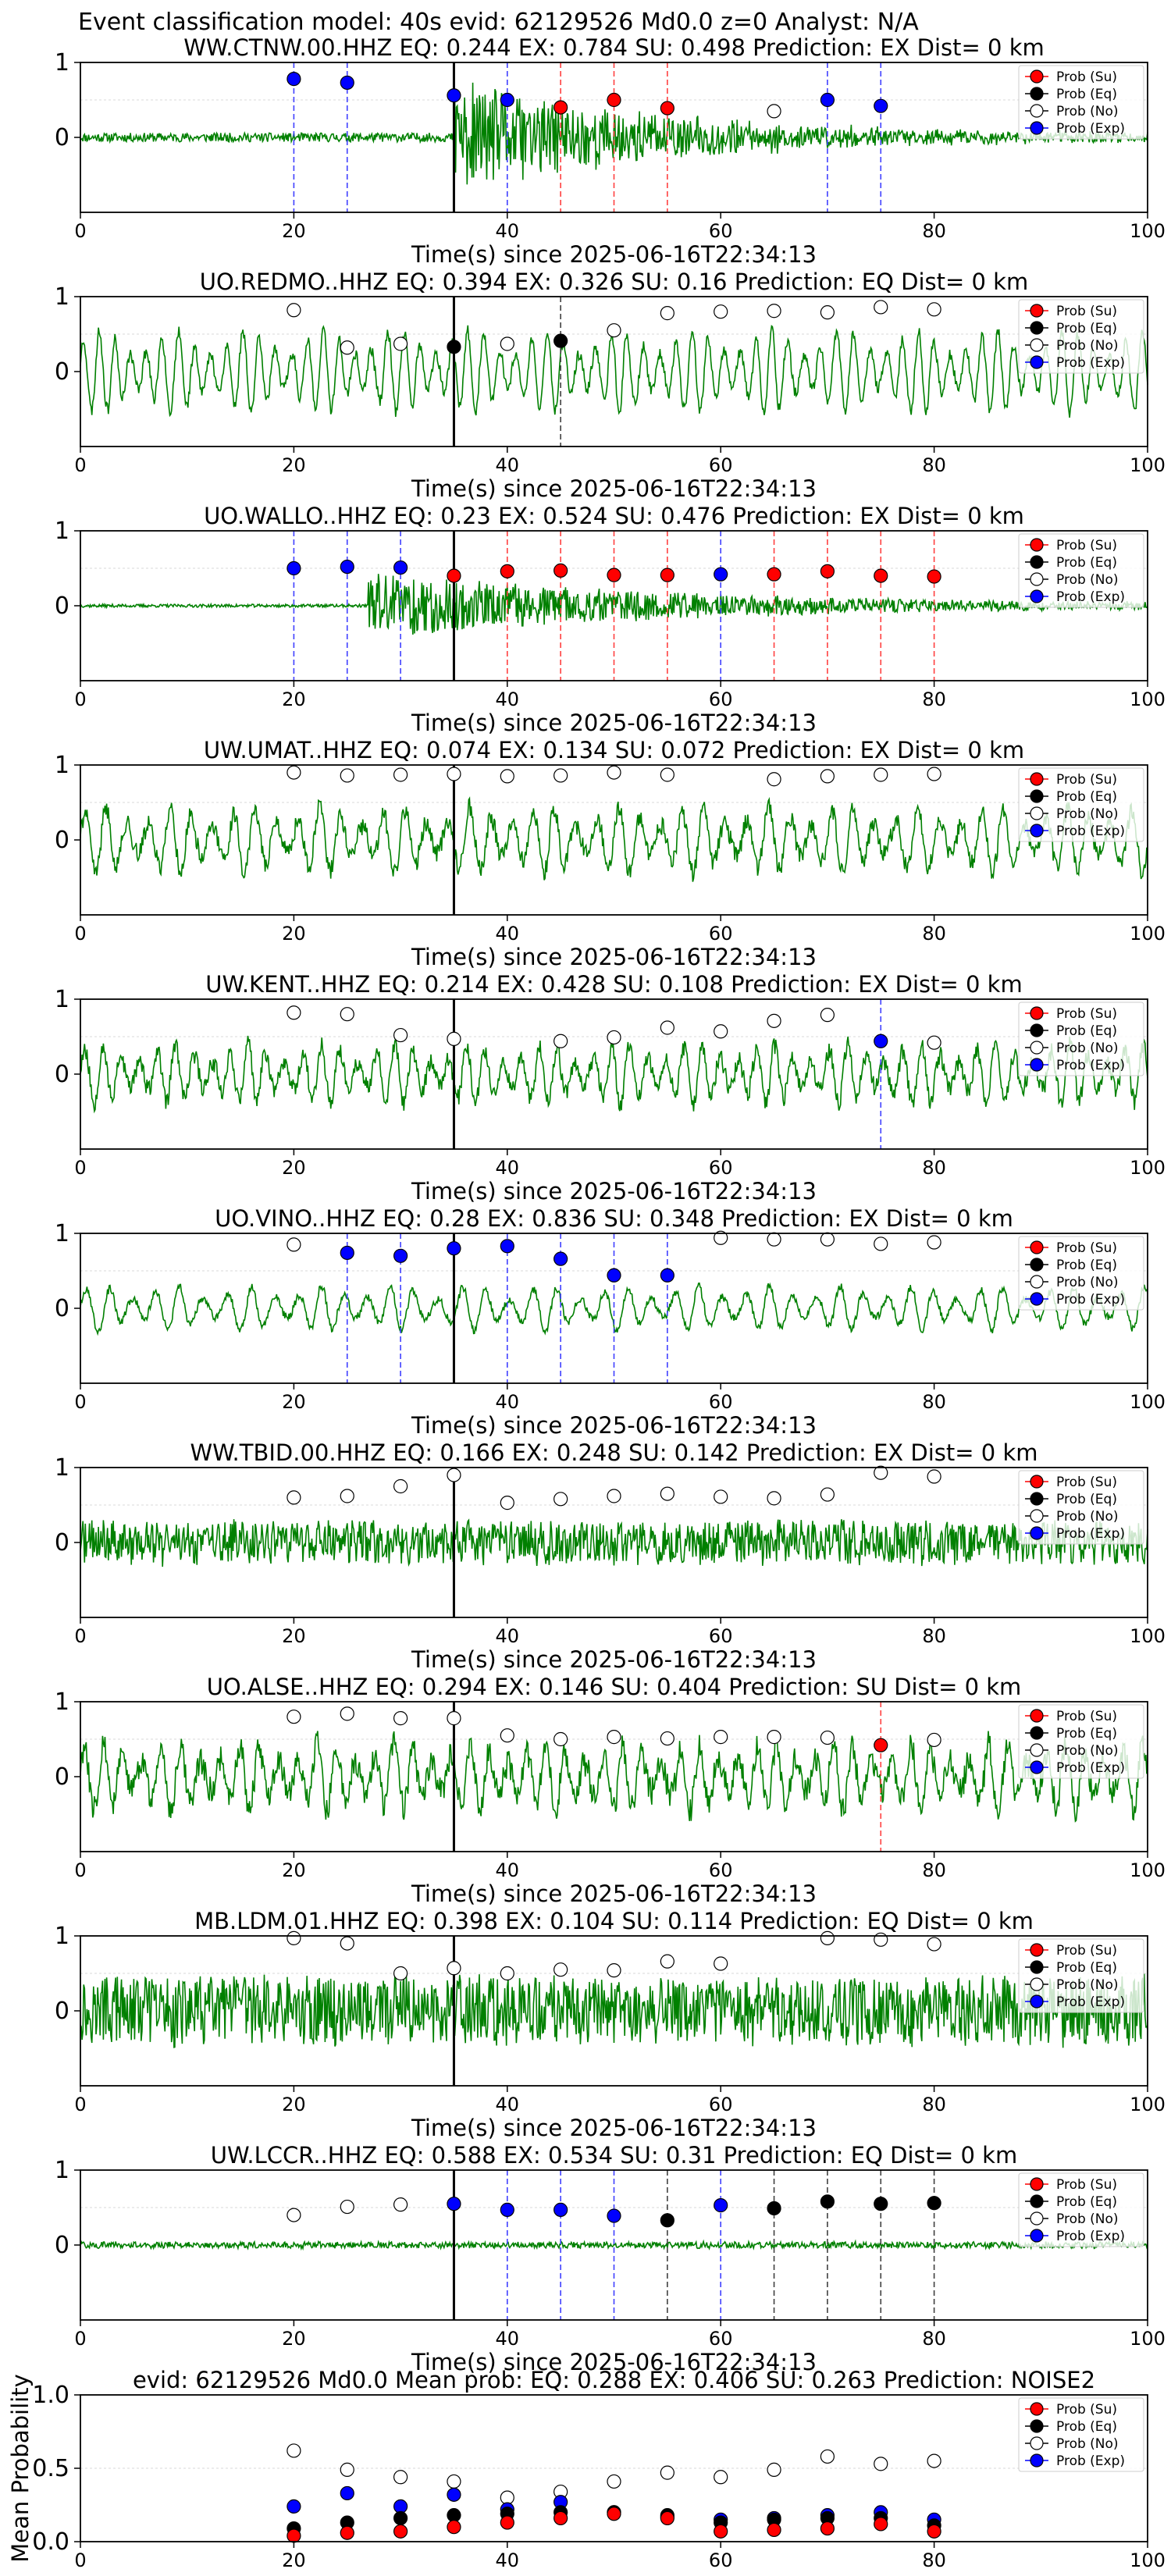 Image resolution: width=1171 pixels, height=2576 pixels. What do you see at coordinates (721, 1402) in the screenshot?
I see `x-tick-label: 60` at bounding box center [721, 1402].